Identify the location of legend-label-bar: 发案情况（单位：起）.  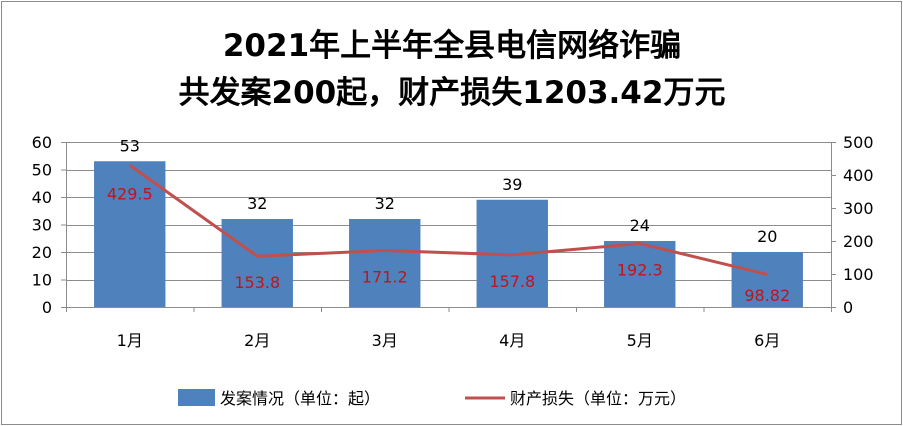
(300, 398).